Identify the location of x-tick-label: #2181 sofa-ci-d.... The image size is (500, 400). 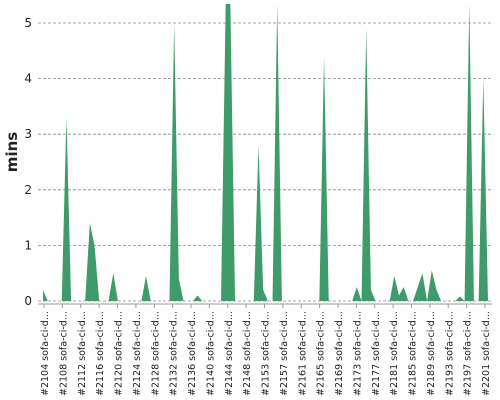
(394, 353).